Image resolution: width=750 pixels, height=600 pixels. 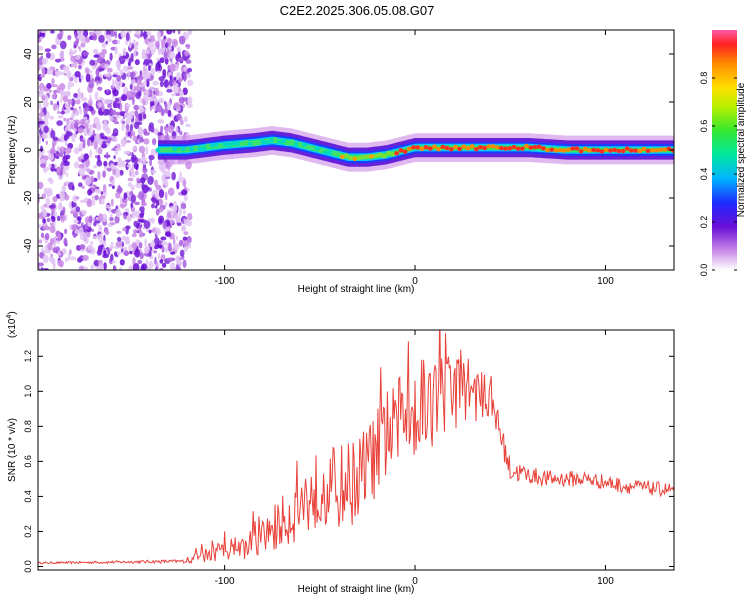 I want to click on snr-multiplier-exponent: 4, so click(x=9, y=317).